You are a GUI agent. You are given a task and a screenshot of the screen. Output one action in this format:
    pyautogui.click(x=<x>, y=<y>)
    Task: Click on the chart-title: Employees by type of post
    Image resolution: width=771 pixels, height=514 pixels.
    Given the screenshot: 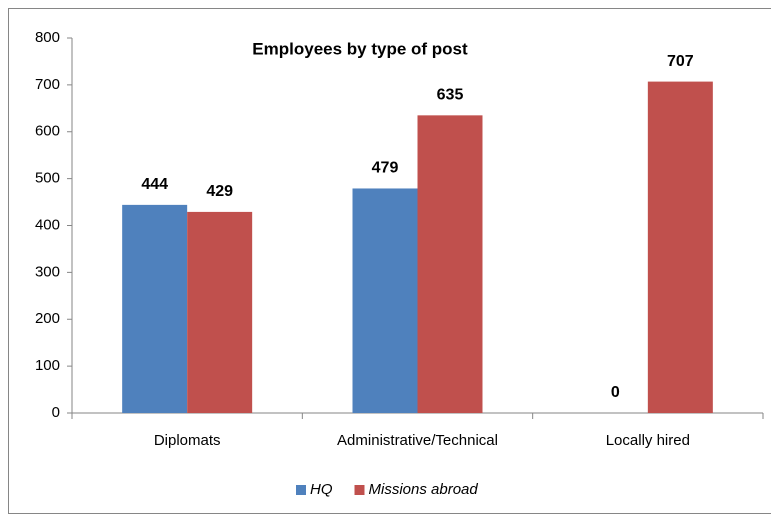 What is the action you would take?
    pyautogui.click(x=360, y=48)
    